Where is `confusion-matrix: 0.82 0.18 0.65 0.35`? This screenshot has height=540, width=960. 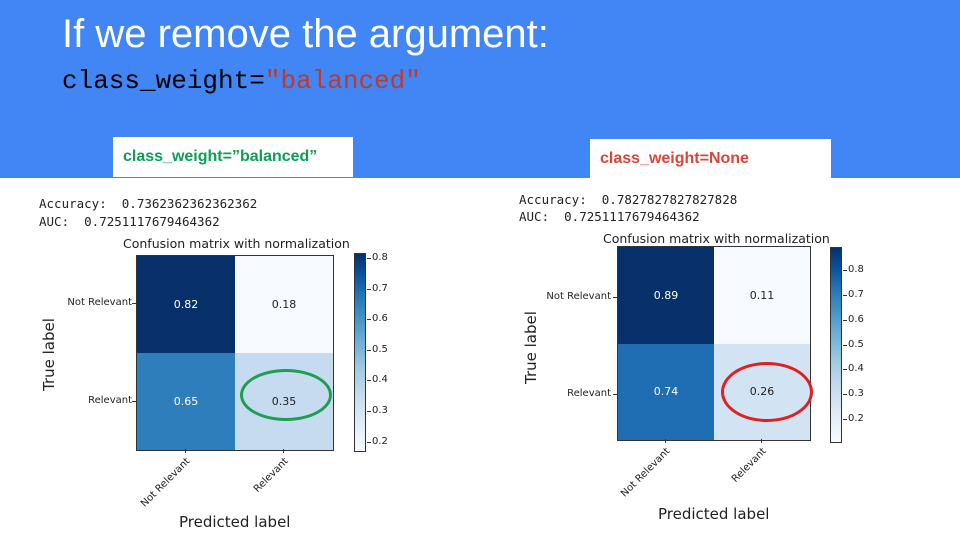
confusion-matrix: 0.82 0.18 0.65 0.35 is located at coordinates (235, 353).